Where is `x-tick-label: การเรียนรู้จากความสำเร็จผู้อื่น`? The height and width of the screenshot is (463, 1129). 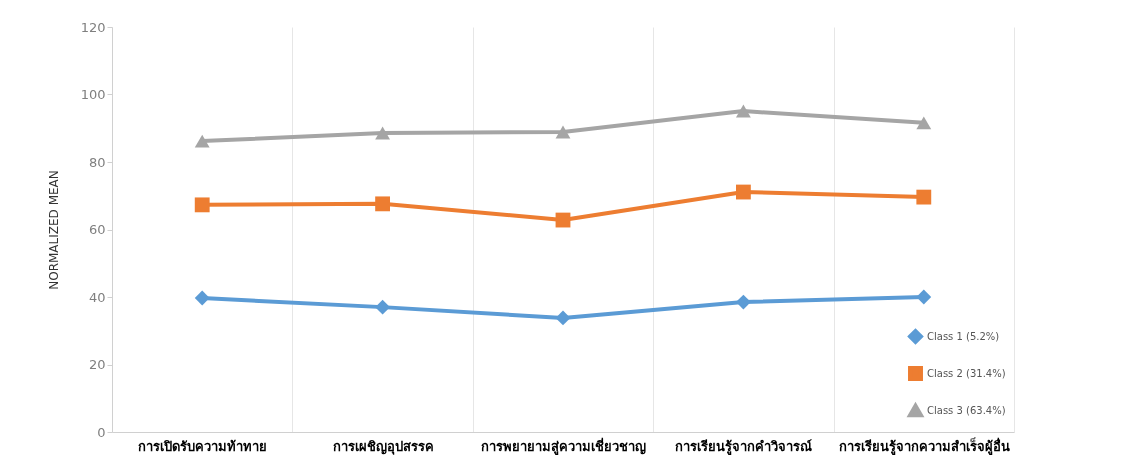 x-tick-label: การเรียนรู้จากความสำเร็จผู้อื่น is located at coordinates (924, 445).